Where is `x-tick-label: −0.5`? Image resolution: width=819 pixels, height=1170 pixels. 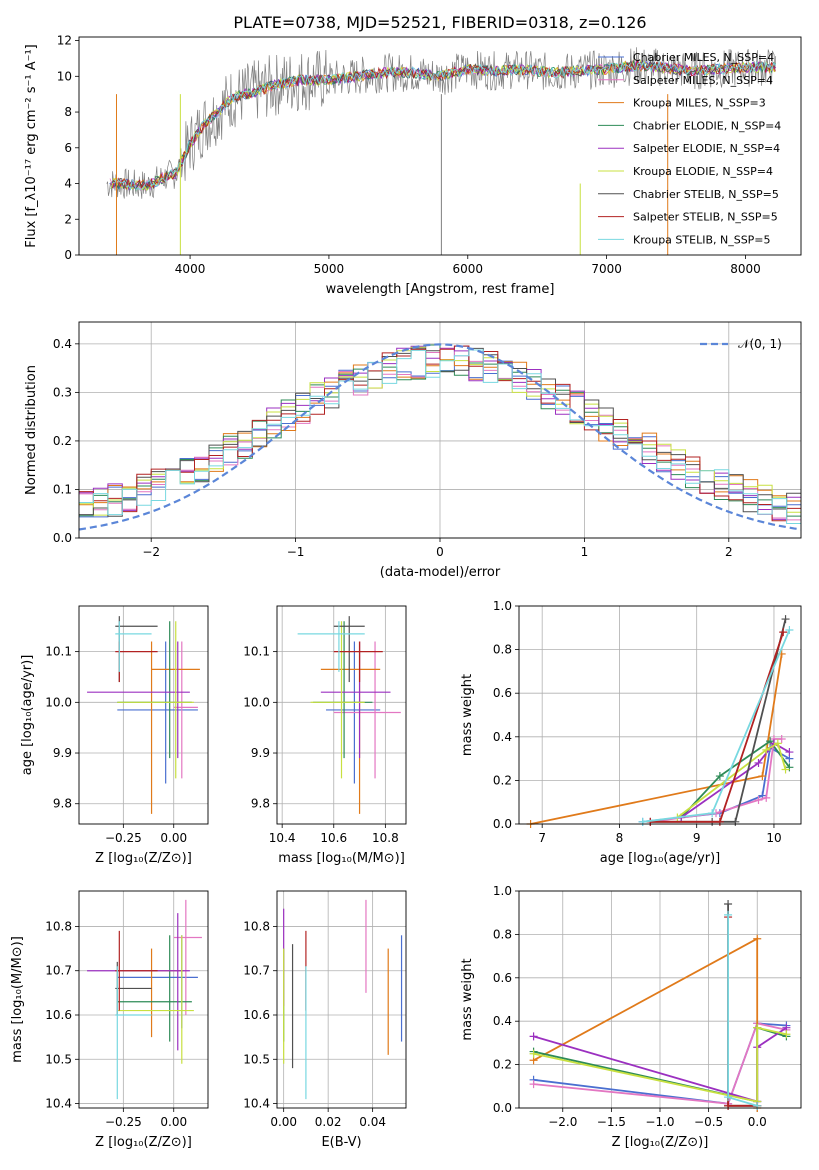
x-tick-label: −0.5 is located at coordinates (708, 1122).